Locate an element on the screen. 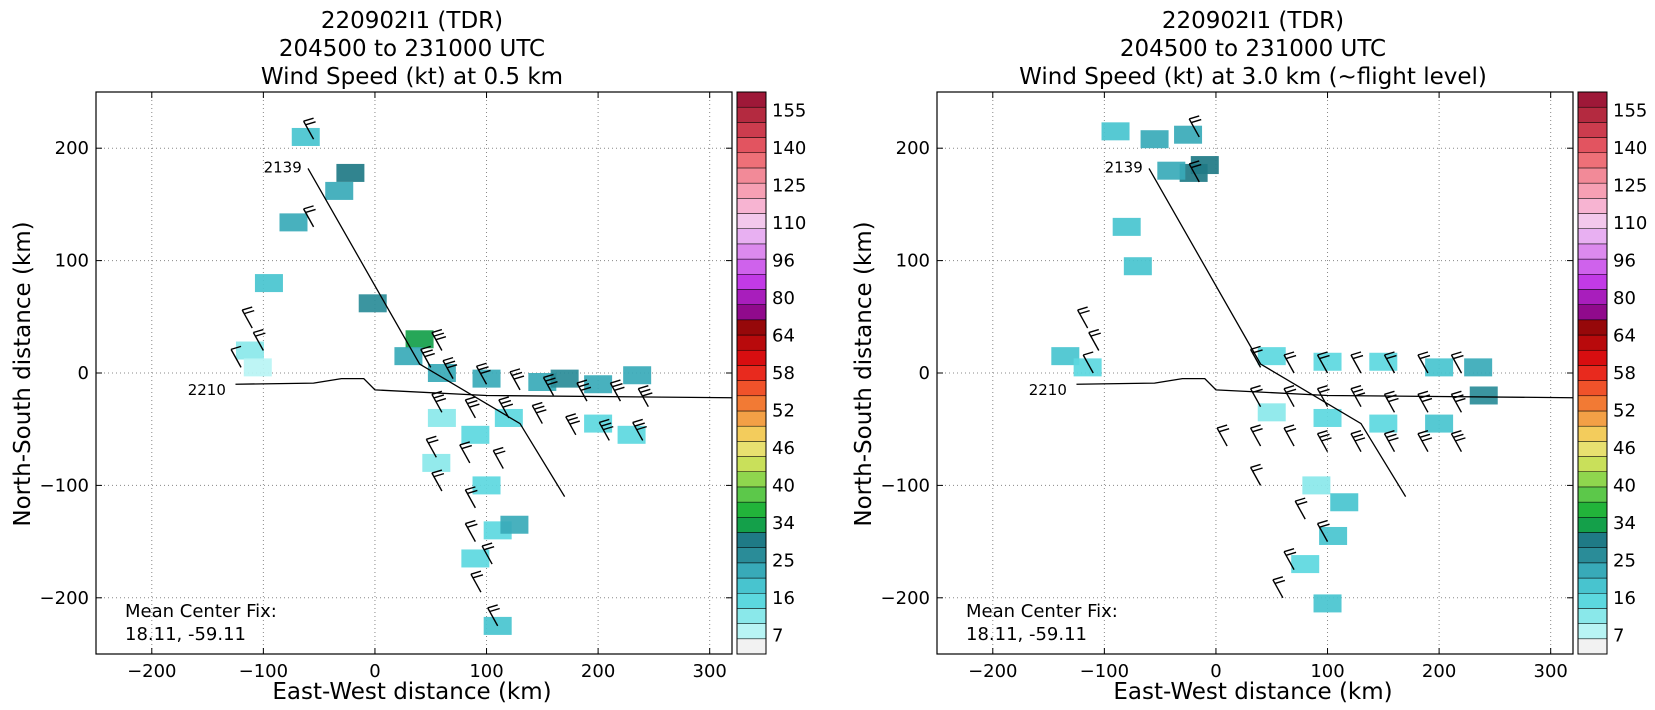 This screenshot has width=1655, height=710. colorbar-tick-label: 58 is located at coordinates (1624, 373).